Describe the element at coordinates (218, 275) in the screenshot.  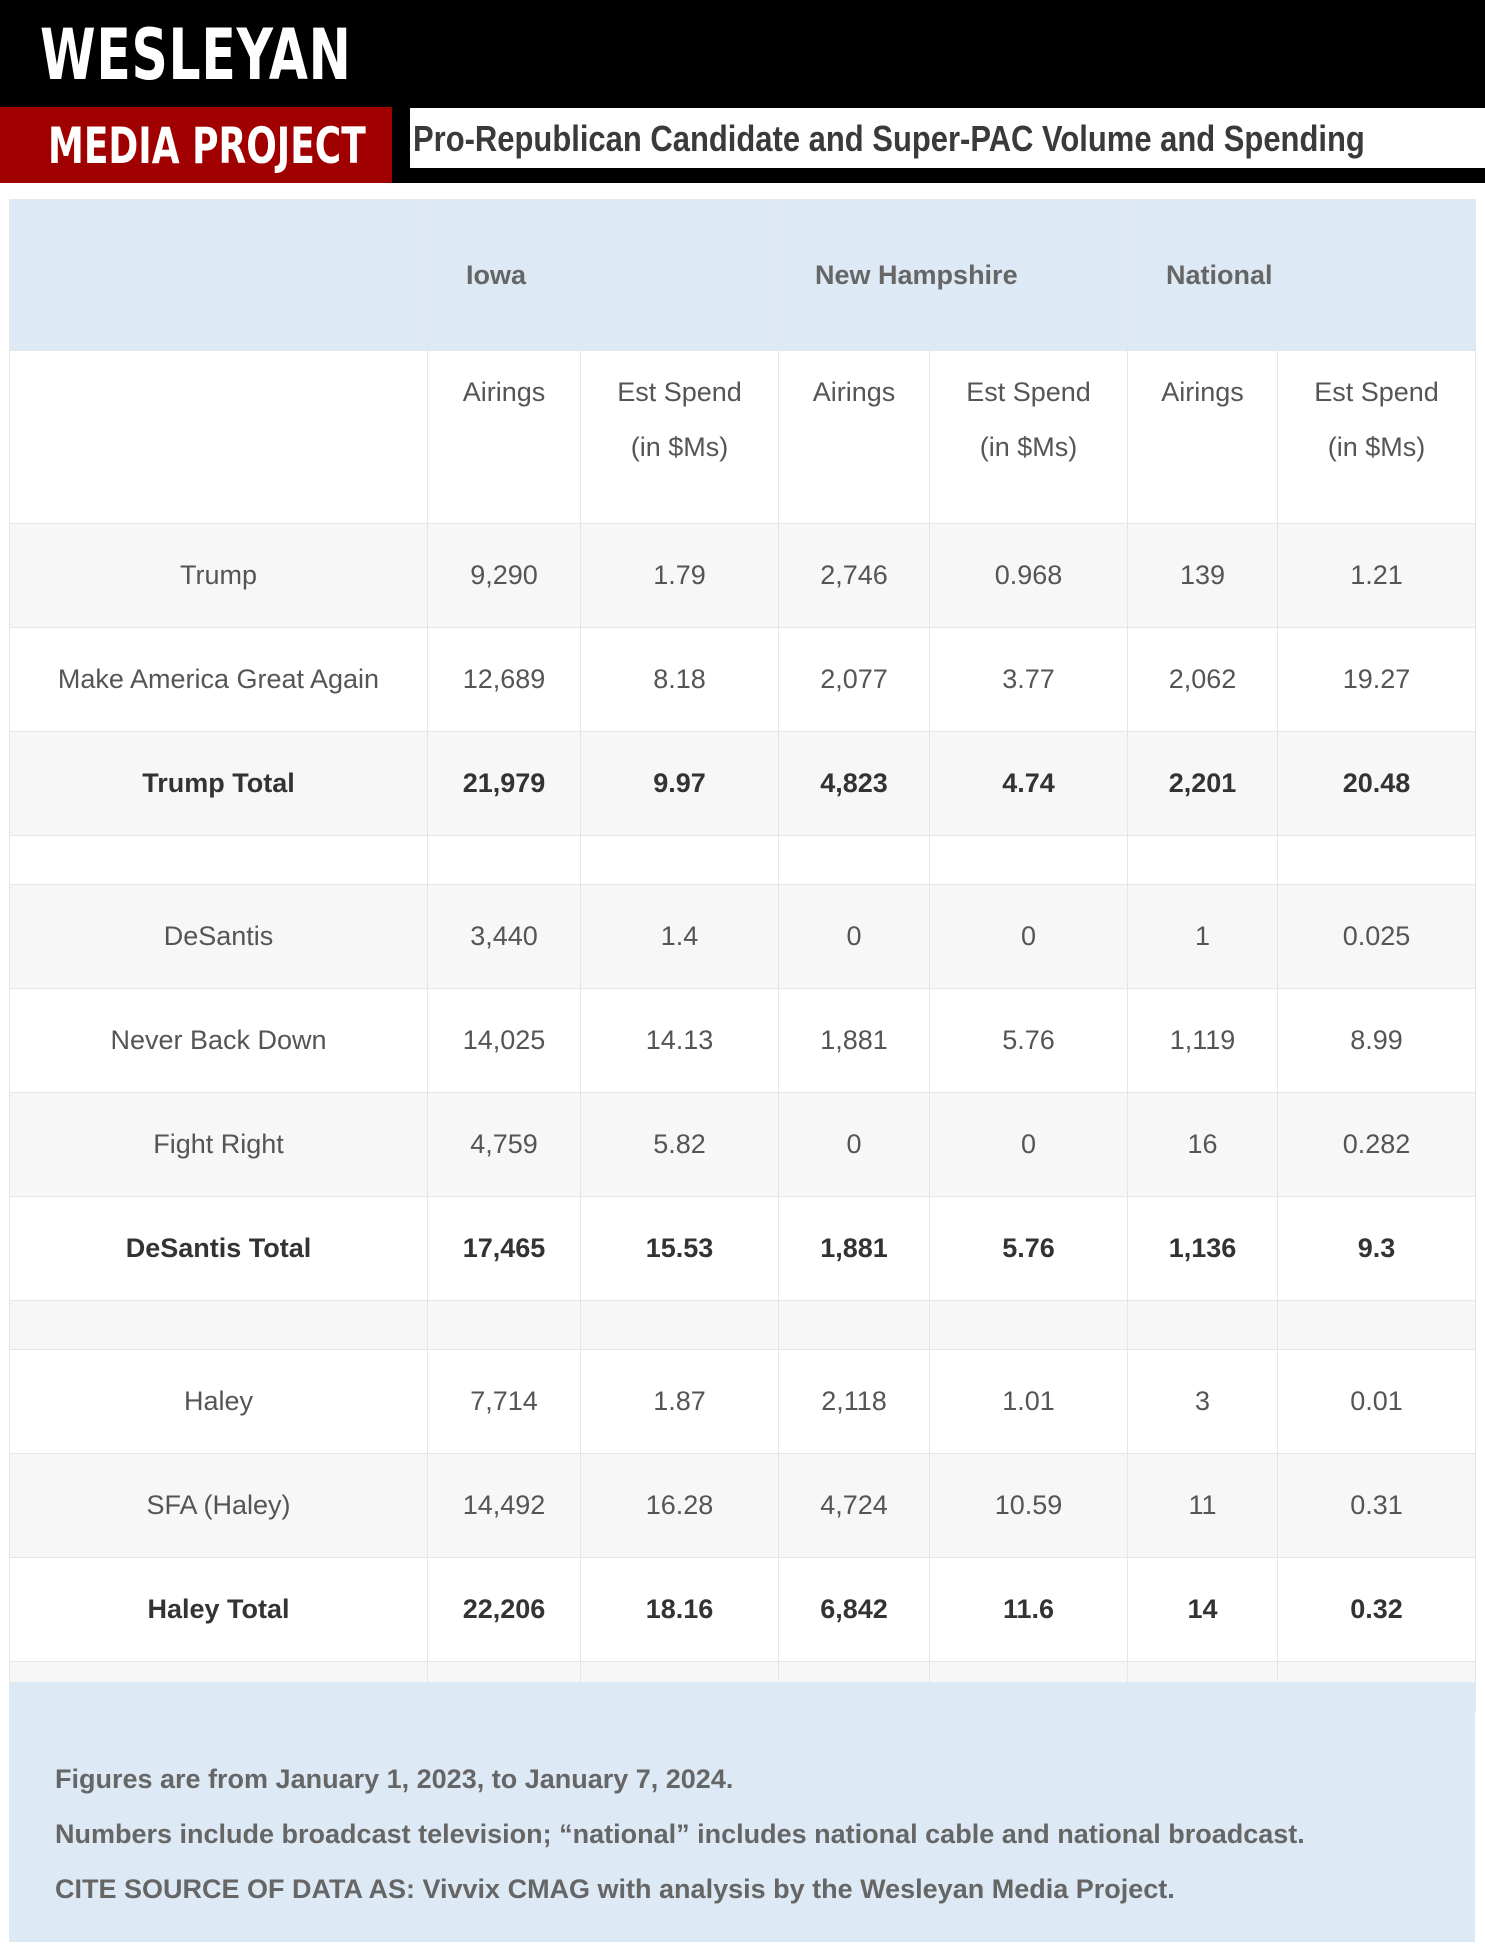
I see `blank-header-cell` at that location.